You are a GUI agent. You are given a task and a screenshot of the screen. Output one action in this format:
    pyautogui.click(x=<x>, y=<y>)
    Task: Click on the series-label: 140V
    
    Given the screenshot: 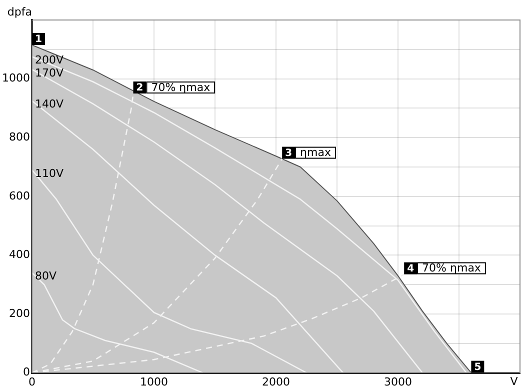 What is the action you would take?
    pyautogui.click(x=49, y=104)
    